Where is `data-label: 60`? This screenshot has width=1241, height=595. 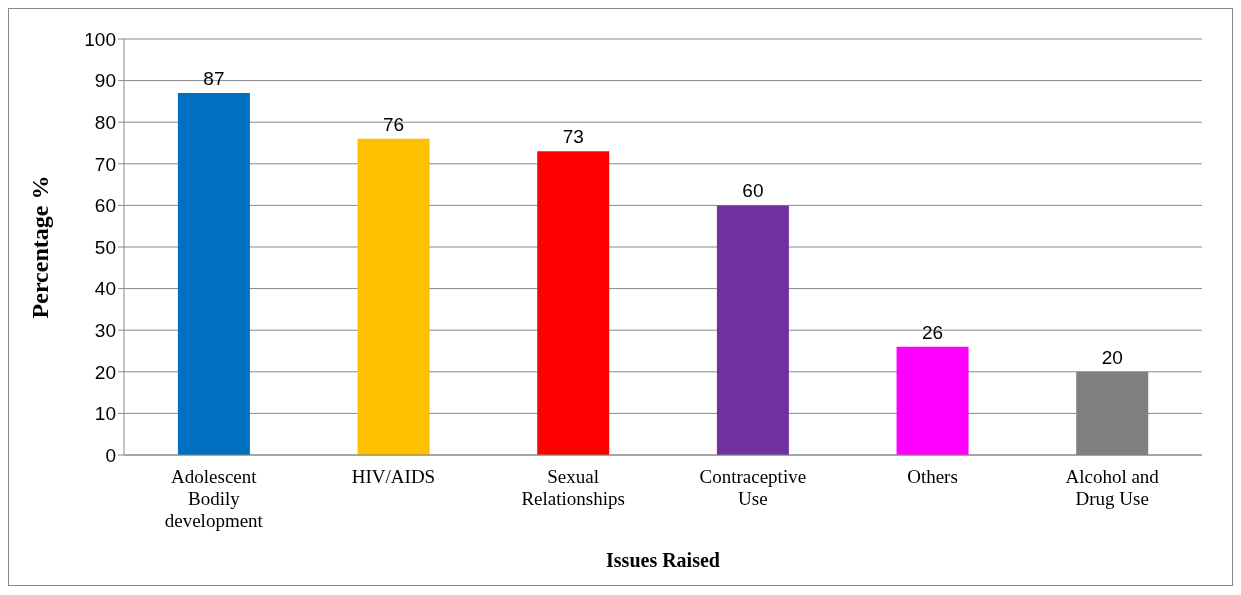
data-label: 60 is located at coordinates (753, 191).